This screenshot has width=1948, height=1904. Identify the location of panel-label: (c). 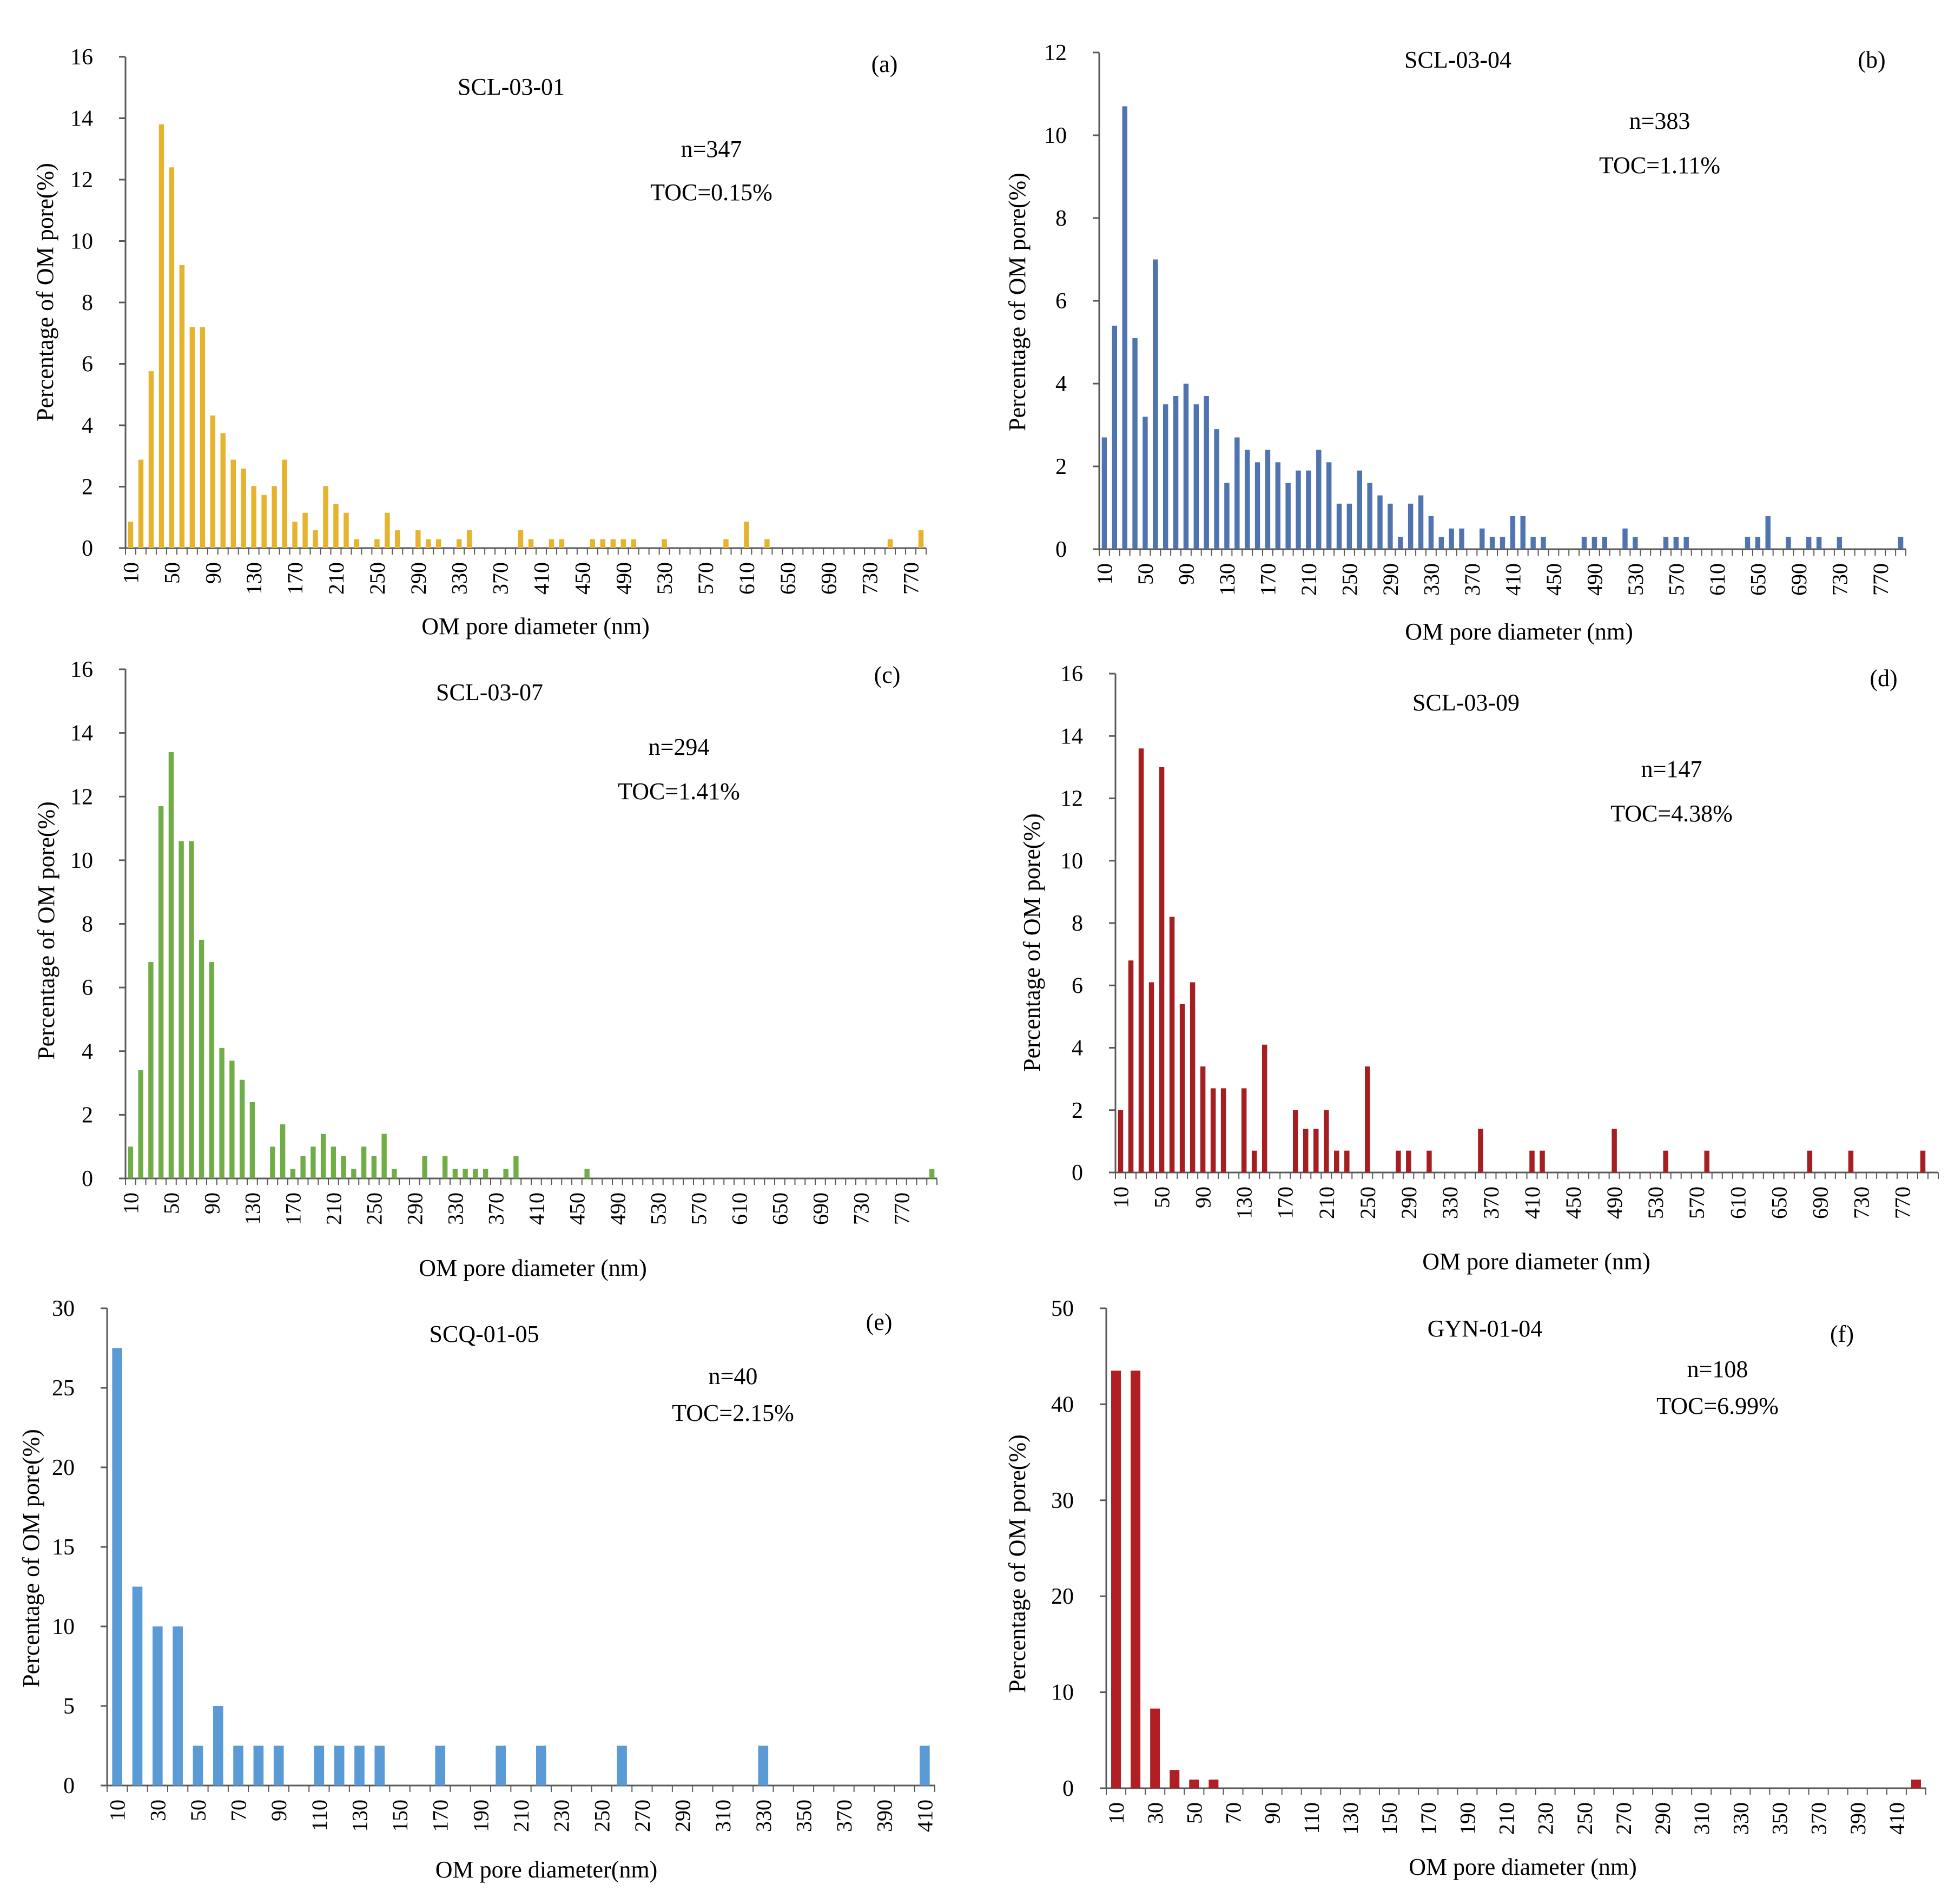
(887, 675).